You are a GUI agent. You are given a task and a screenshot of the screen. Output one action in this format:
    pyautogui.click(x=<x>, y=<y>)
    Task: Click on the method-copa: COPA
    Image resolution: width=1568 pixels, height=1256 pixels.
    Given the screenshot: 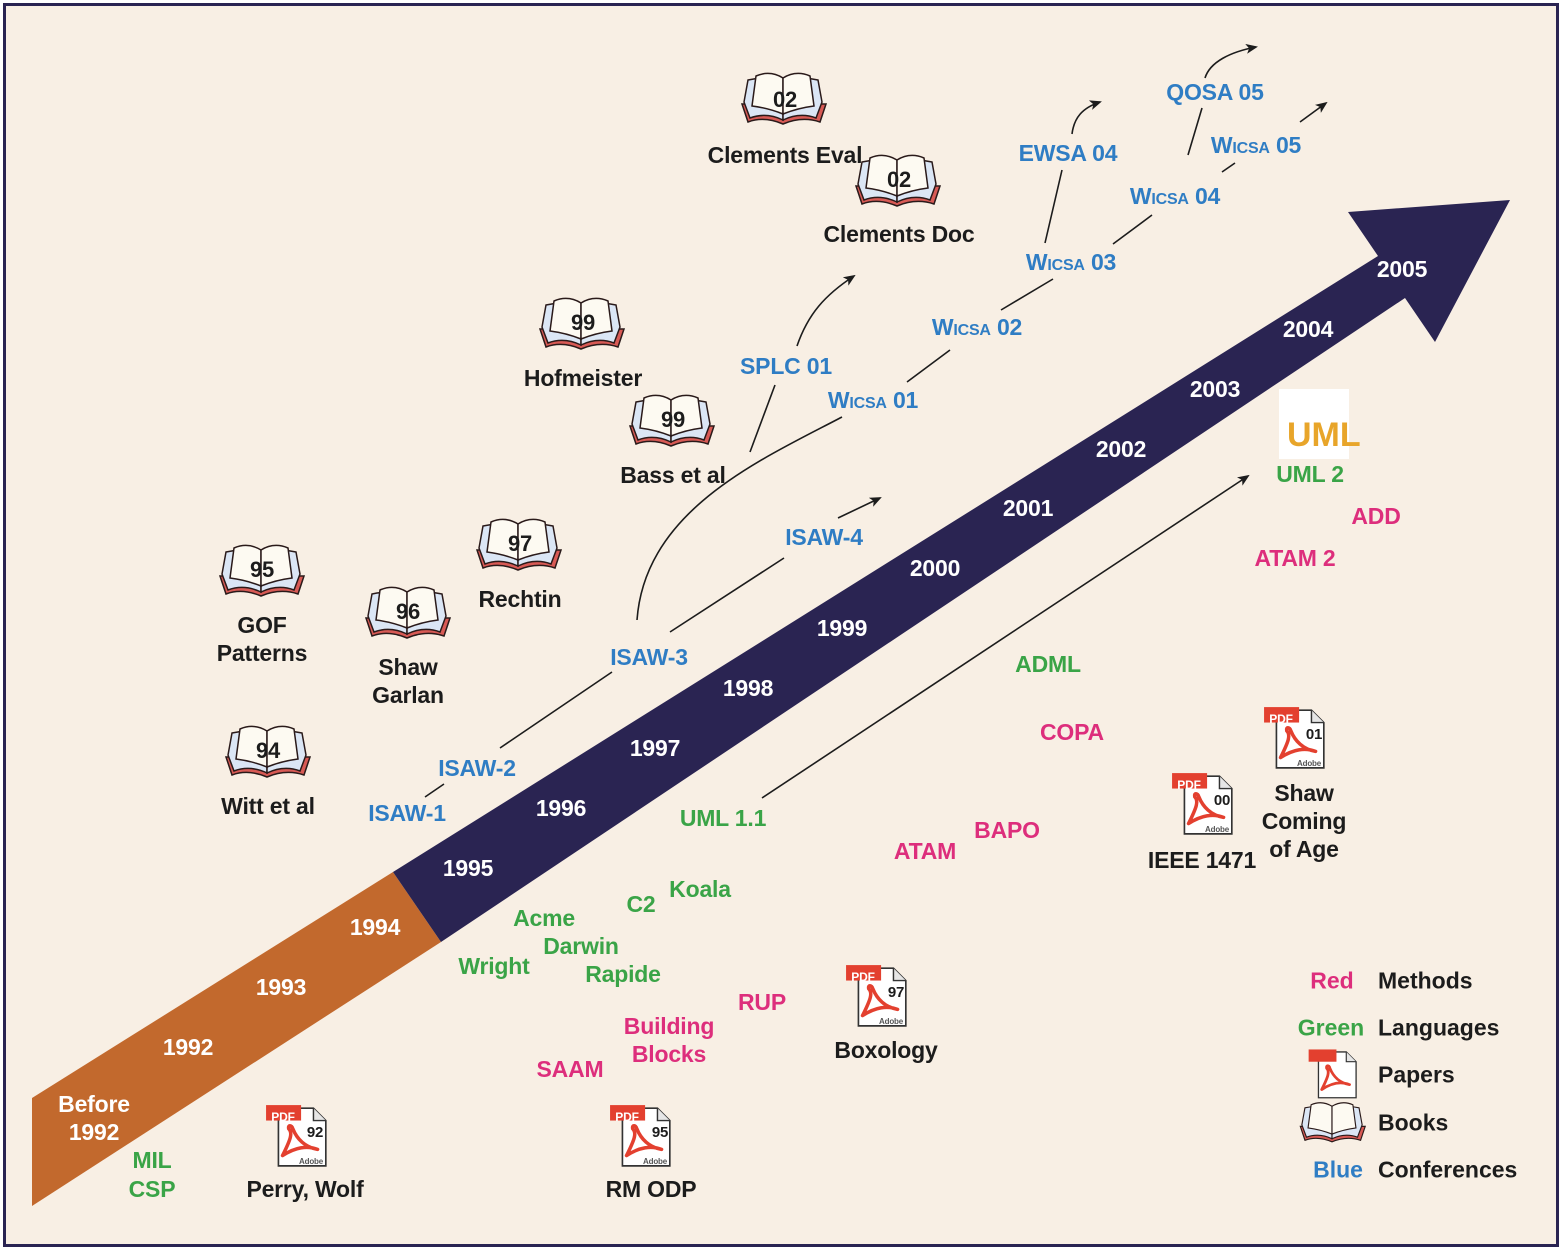 What is the action you would take?
    pyautogui.click(x=1072, y=732)
    